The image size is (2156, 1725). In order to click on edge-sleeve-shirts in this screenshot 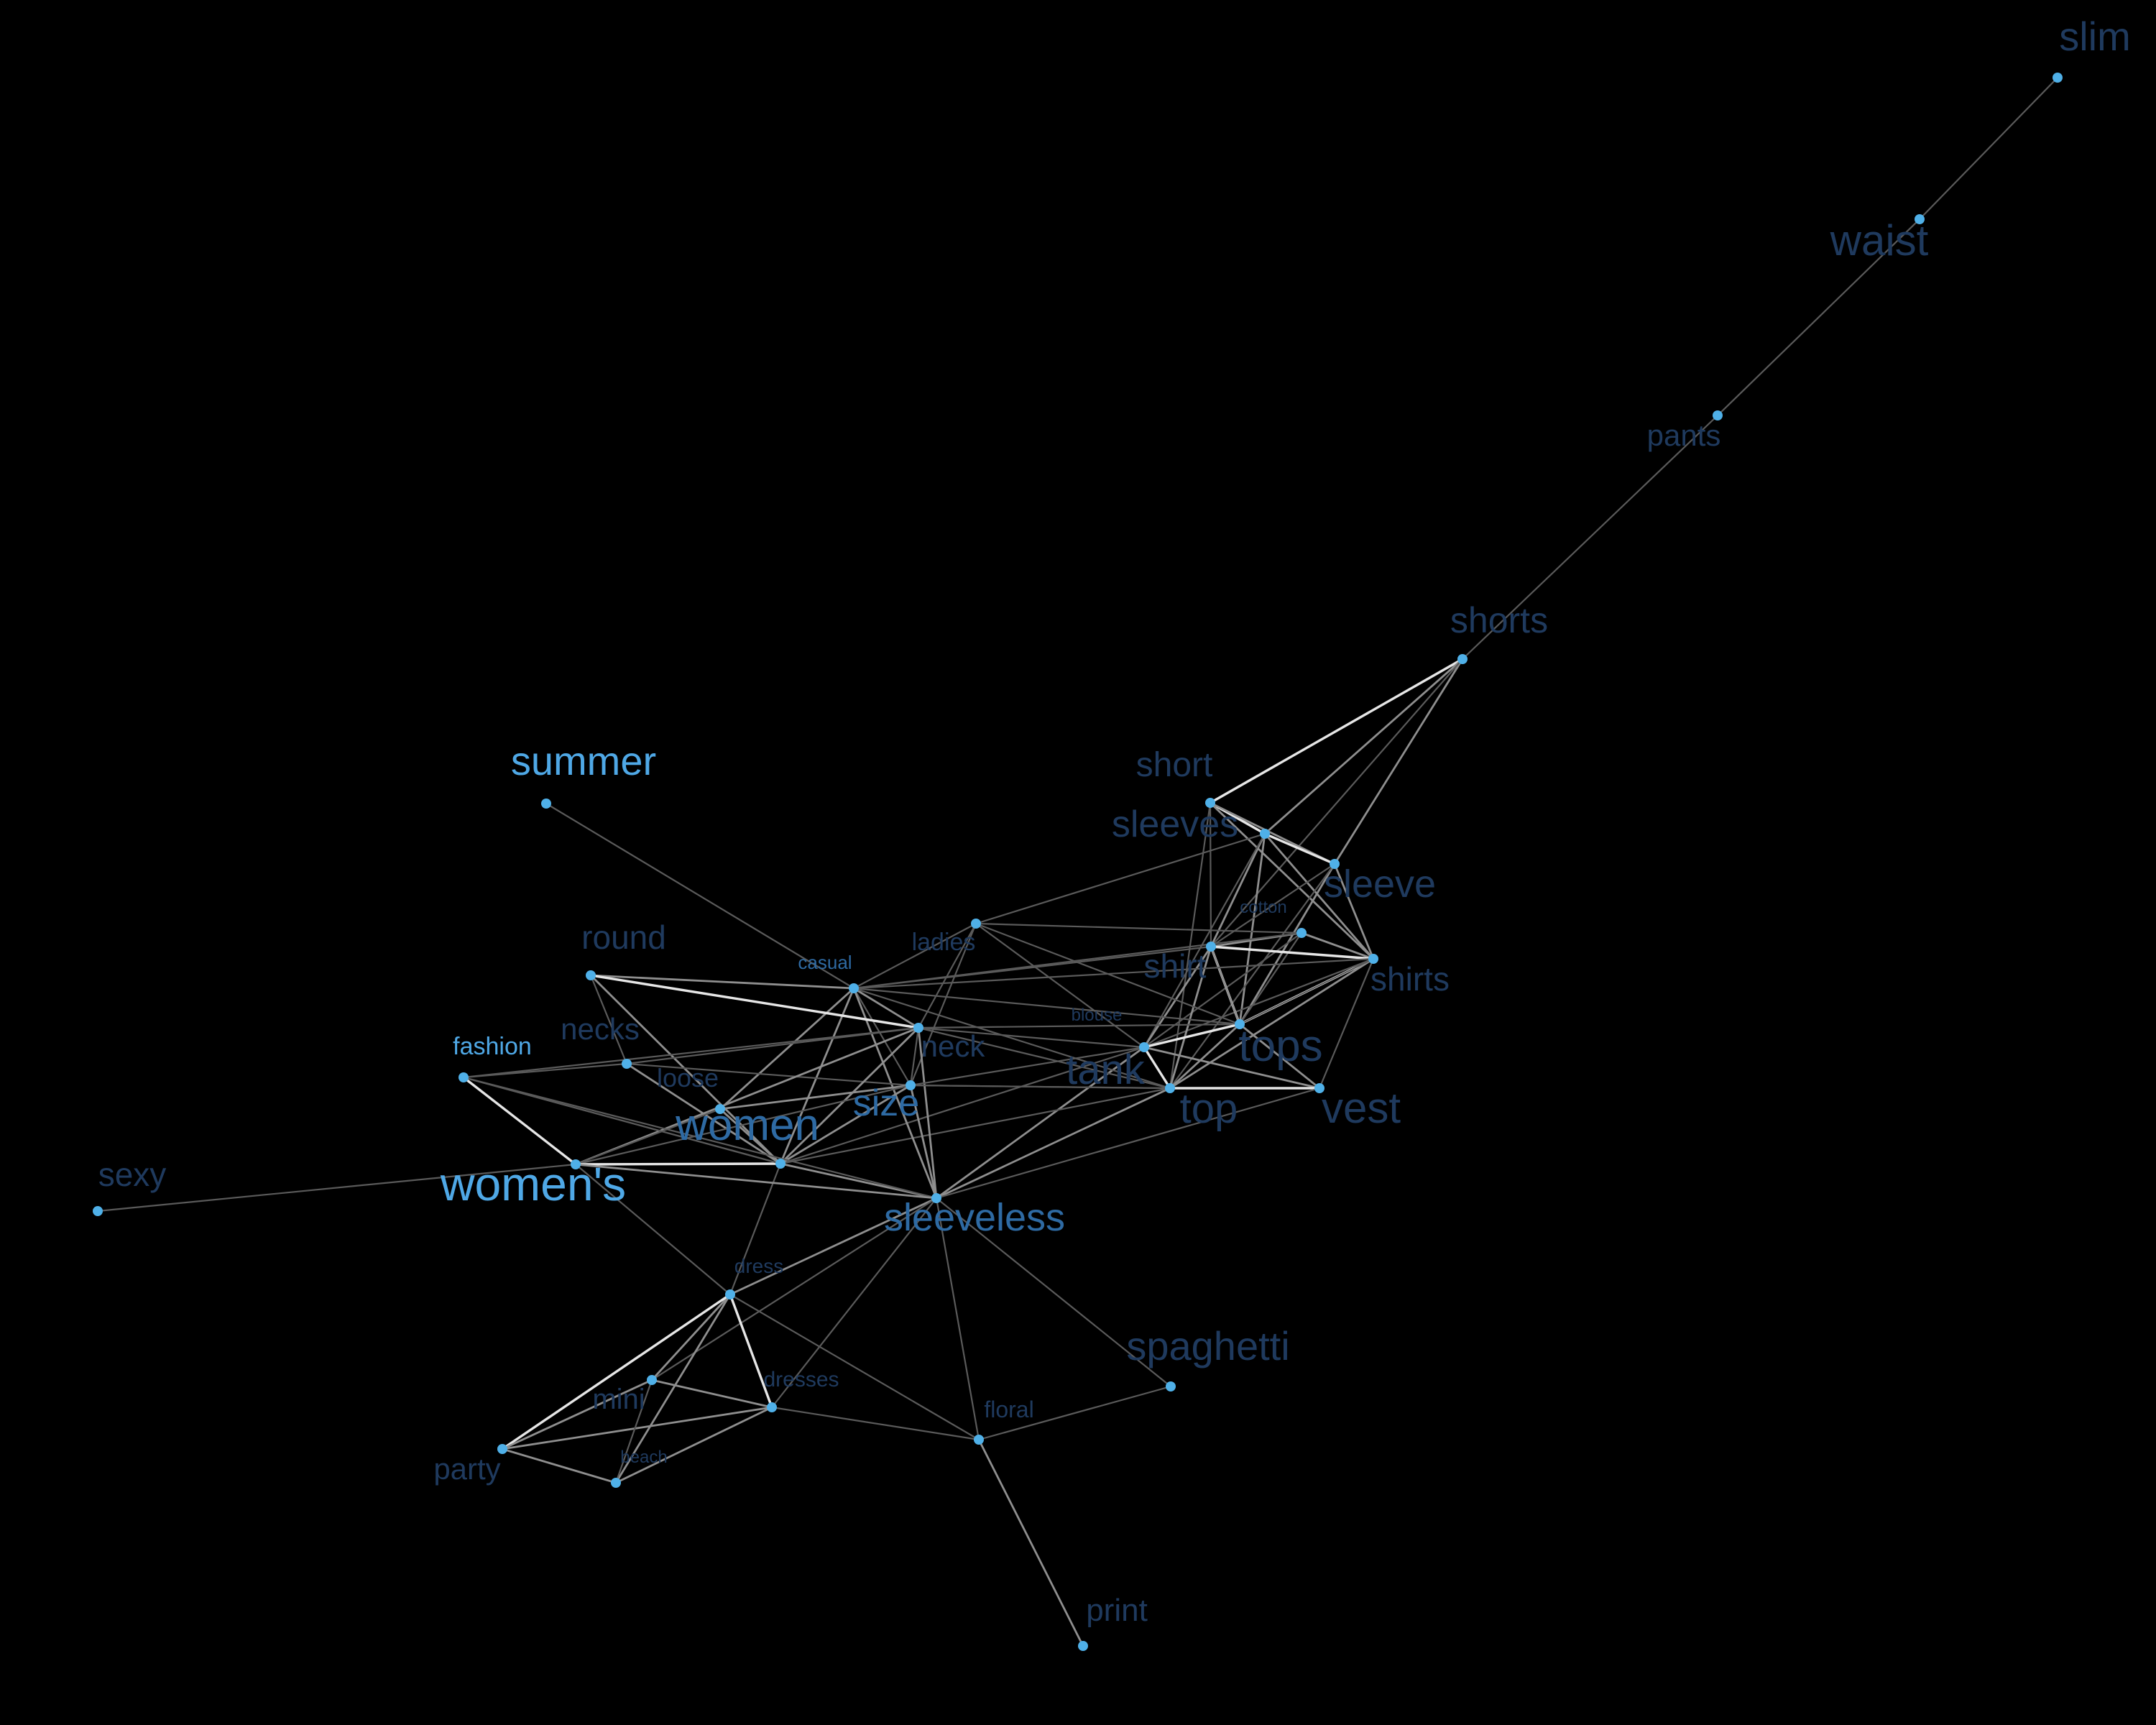, I will do `click(1354, 911)`.